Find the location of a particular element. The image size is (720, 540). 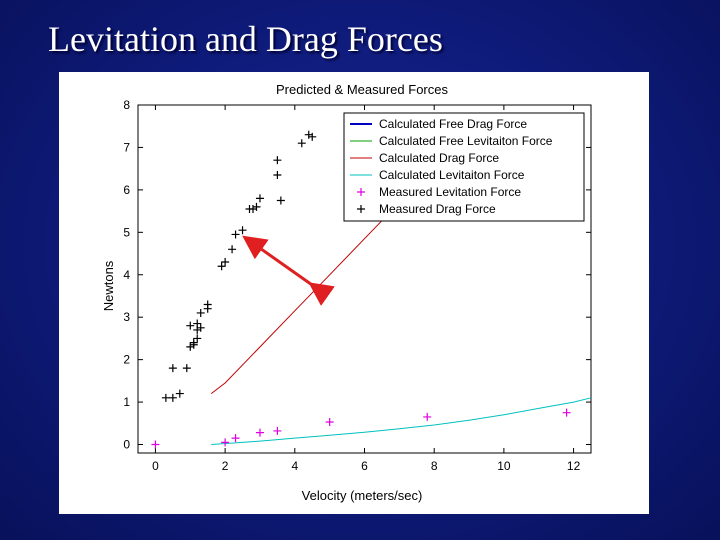

chart-title: Predicted & Measured Forces is located at coordinates (362, 89).